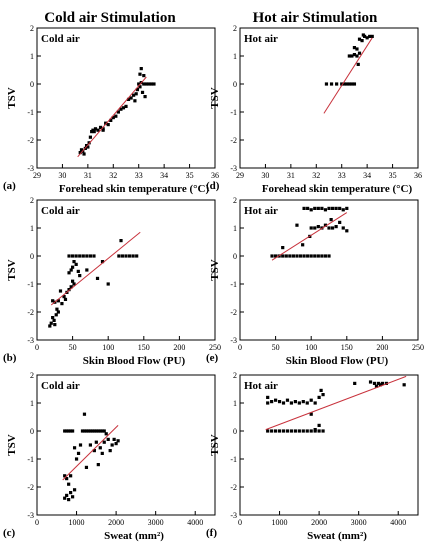  I want to click on x-tick-label: 35, so click(190, 175).